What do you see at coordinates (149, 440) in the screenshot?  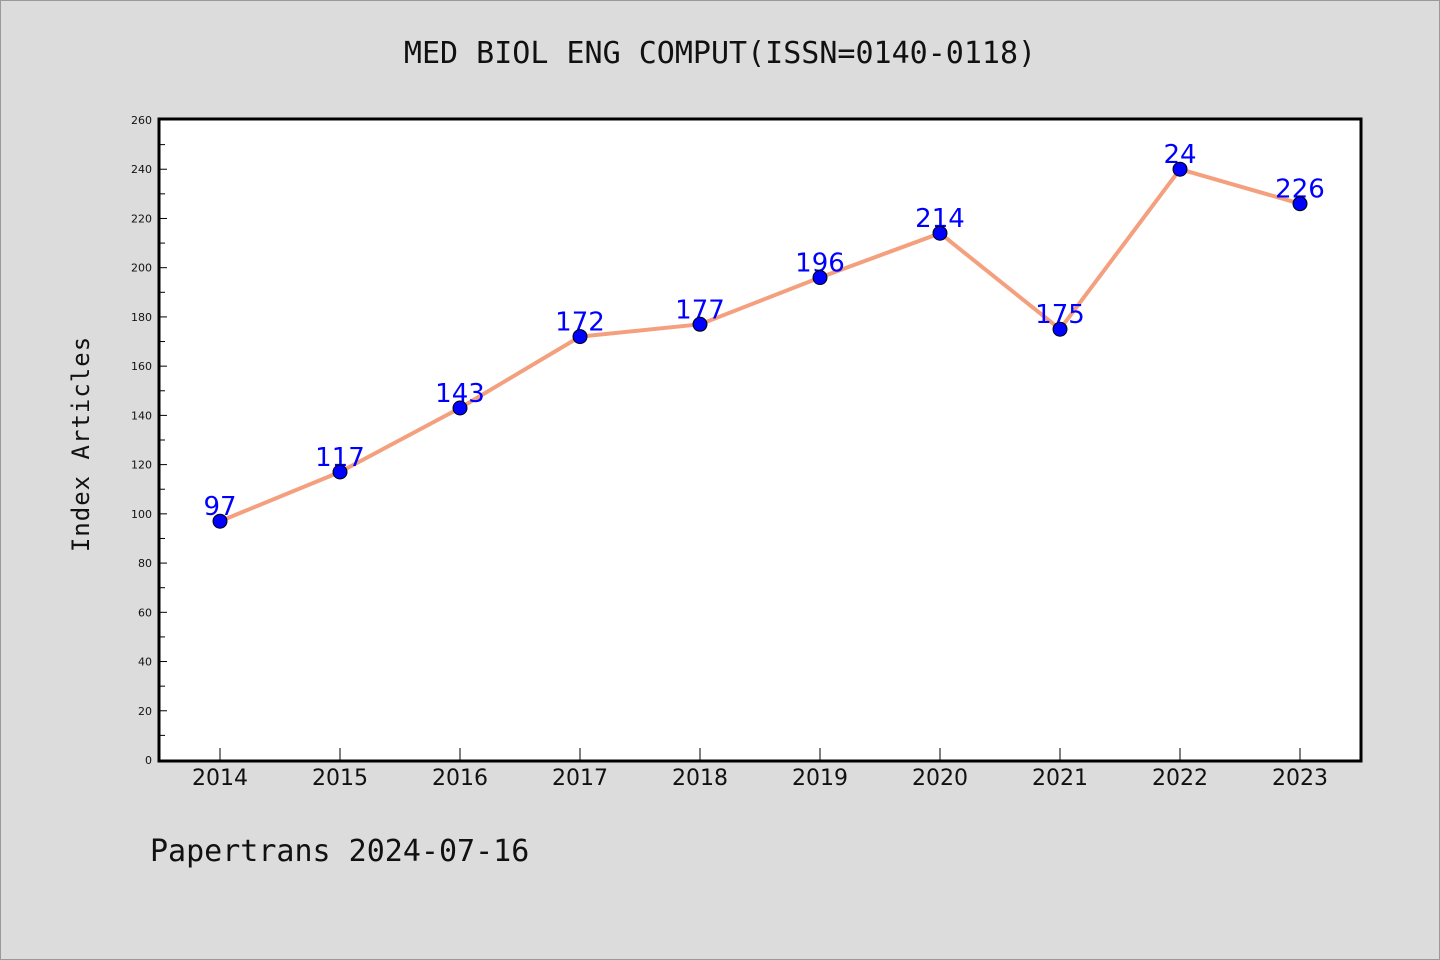 I see `y-axis: 0 20 40 60 80 100 120 140 160 180 200 220 240 260` at bounding box center [149, 440].